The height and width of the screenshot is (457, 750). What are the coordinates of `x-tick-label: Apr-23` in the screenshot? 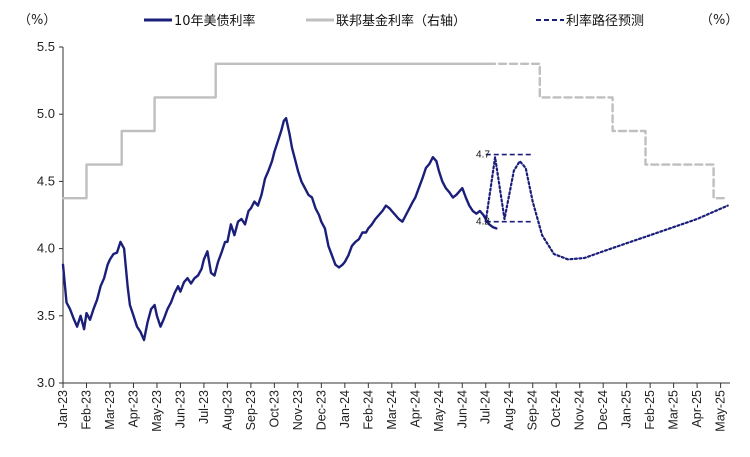 It's located at (133, 409).